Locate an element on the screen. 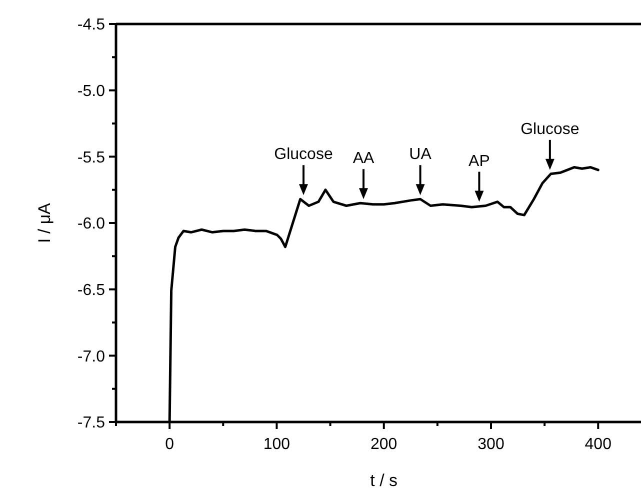 The height and width of the screenshot is (496, 641). x-tick-label: 100 is located at coordinates (276, 444).